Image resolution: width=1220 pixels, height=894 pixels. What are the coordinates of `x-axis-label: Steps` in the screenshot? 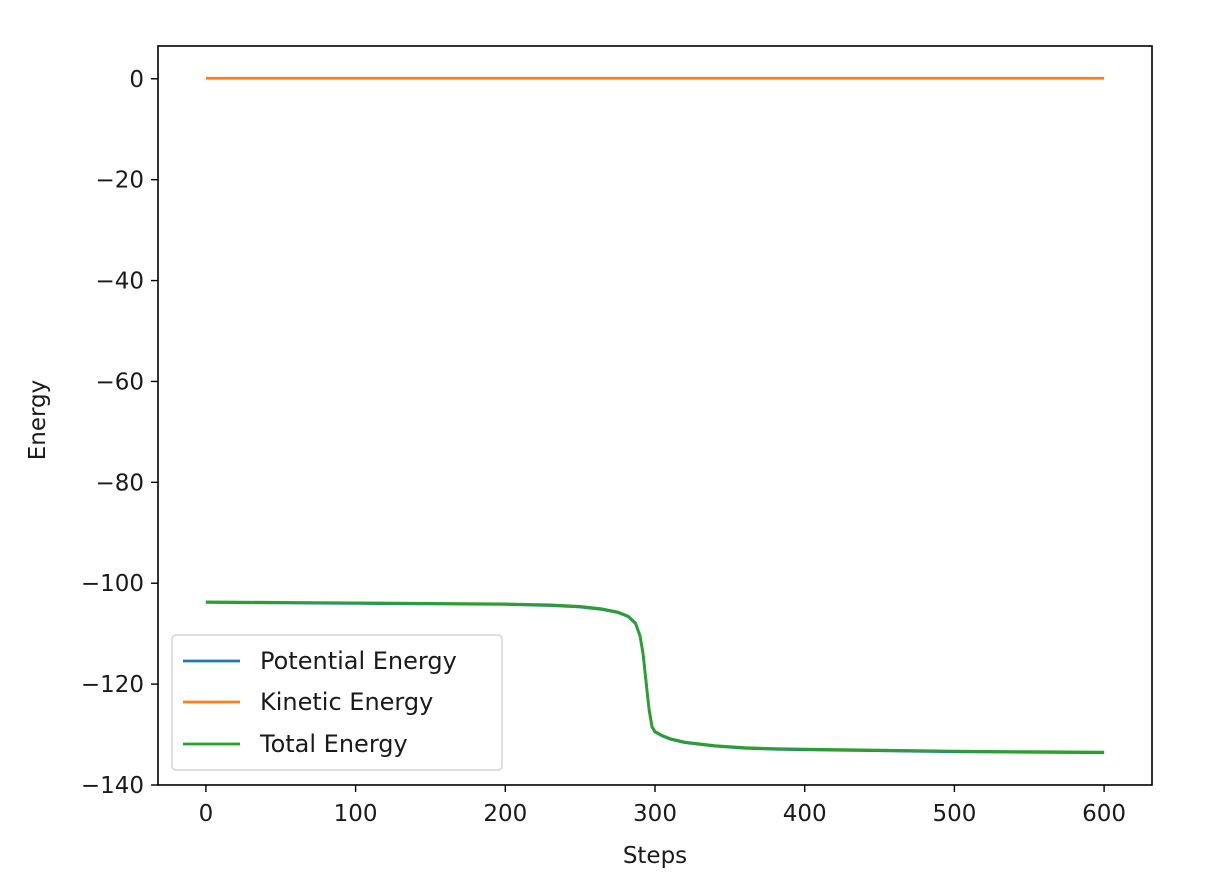 It's located at (655, 856).